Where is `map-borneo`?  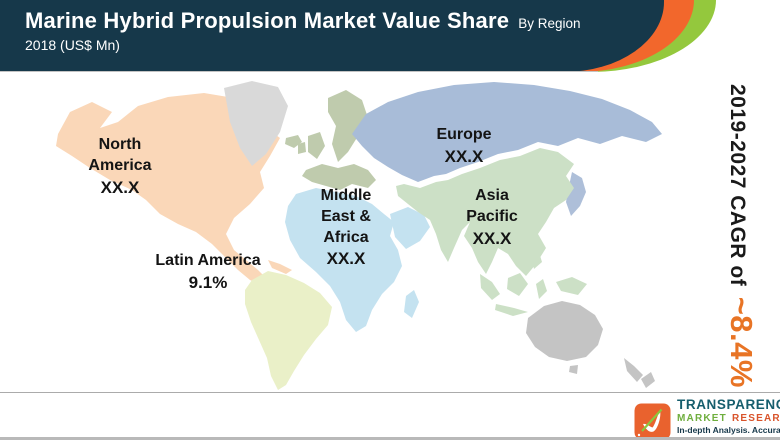 map-borneo is located at coordinates (517, 284).